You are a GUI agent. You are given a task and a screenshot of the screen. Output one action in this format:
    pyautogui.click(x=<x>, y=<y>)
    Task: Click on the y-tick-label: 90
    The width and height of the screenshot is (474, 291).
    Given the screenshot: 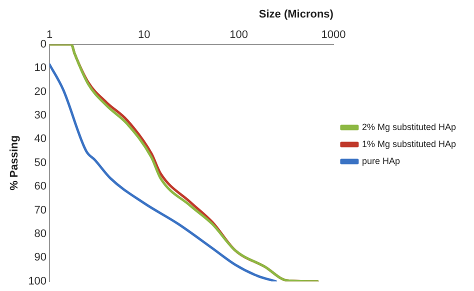 What is the action you would take?
    pyautogui.click(x=40, y=258)
    